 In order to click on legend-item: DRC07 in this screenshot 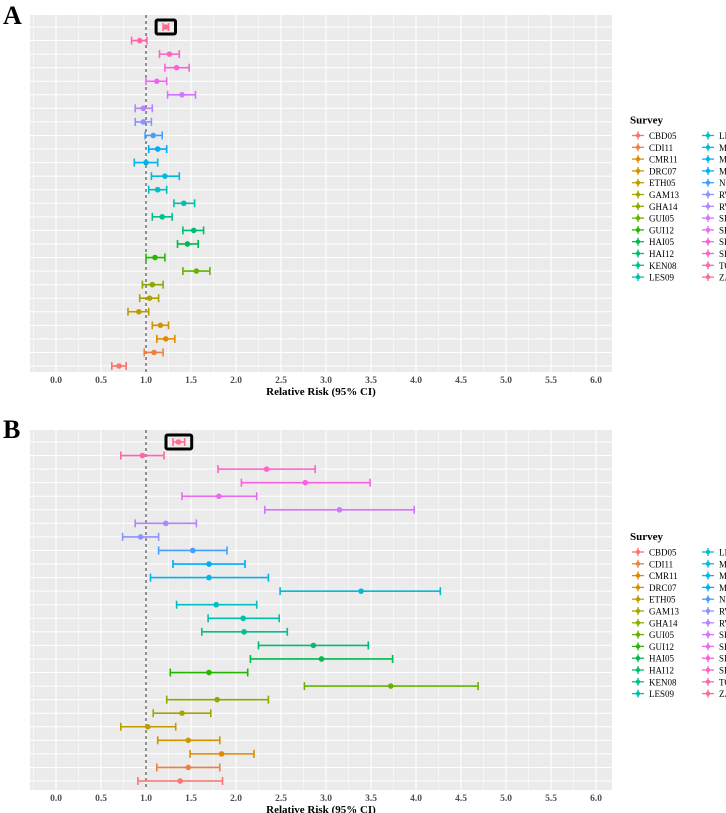, I will do `click(654, 588)`.